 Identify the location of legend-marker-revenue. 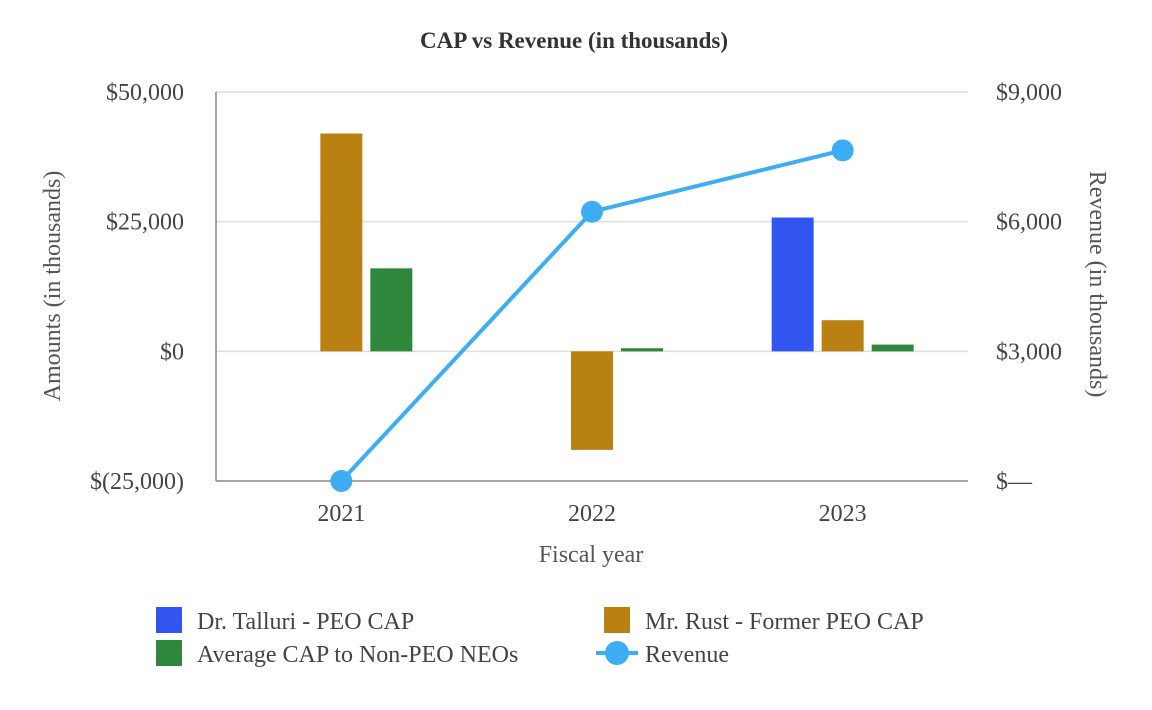
(617, 653).